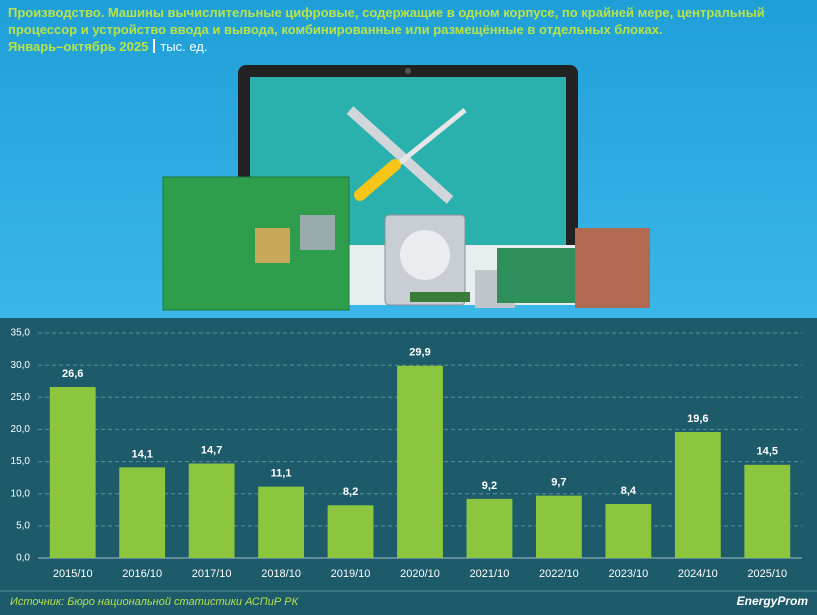 The image size is (817, 615). What do you see at coordinates (400, 155) in the screenshot?
I see `wrench` at bounding box center [400, 155].